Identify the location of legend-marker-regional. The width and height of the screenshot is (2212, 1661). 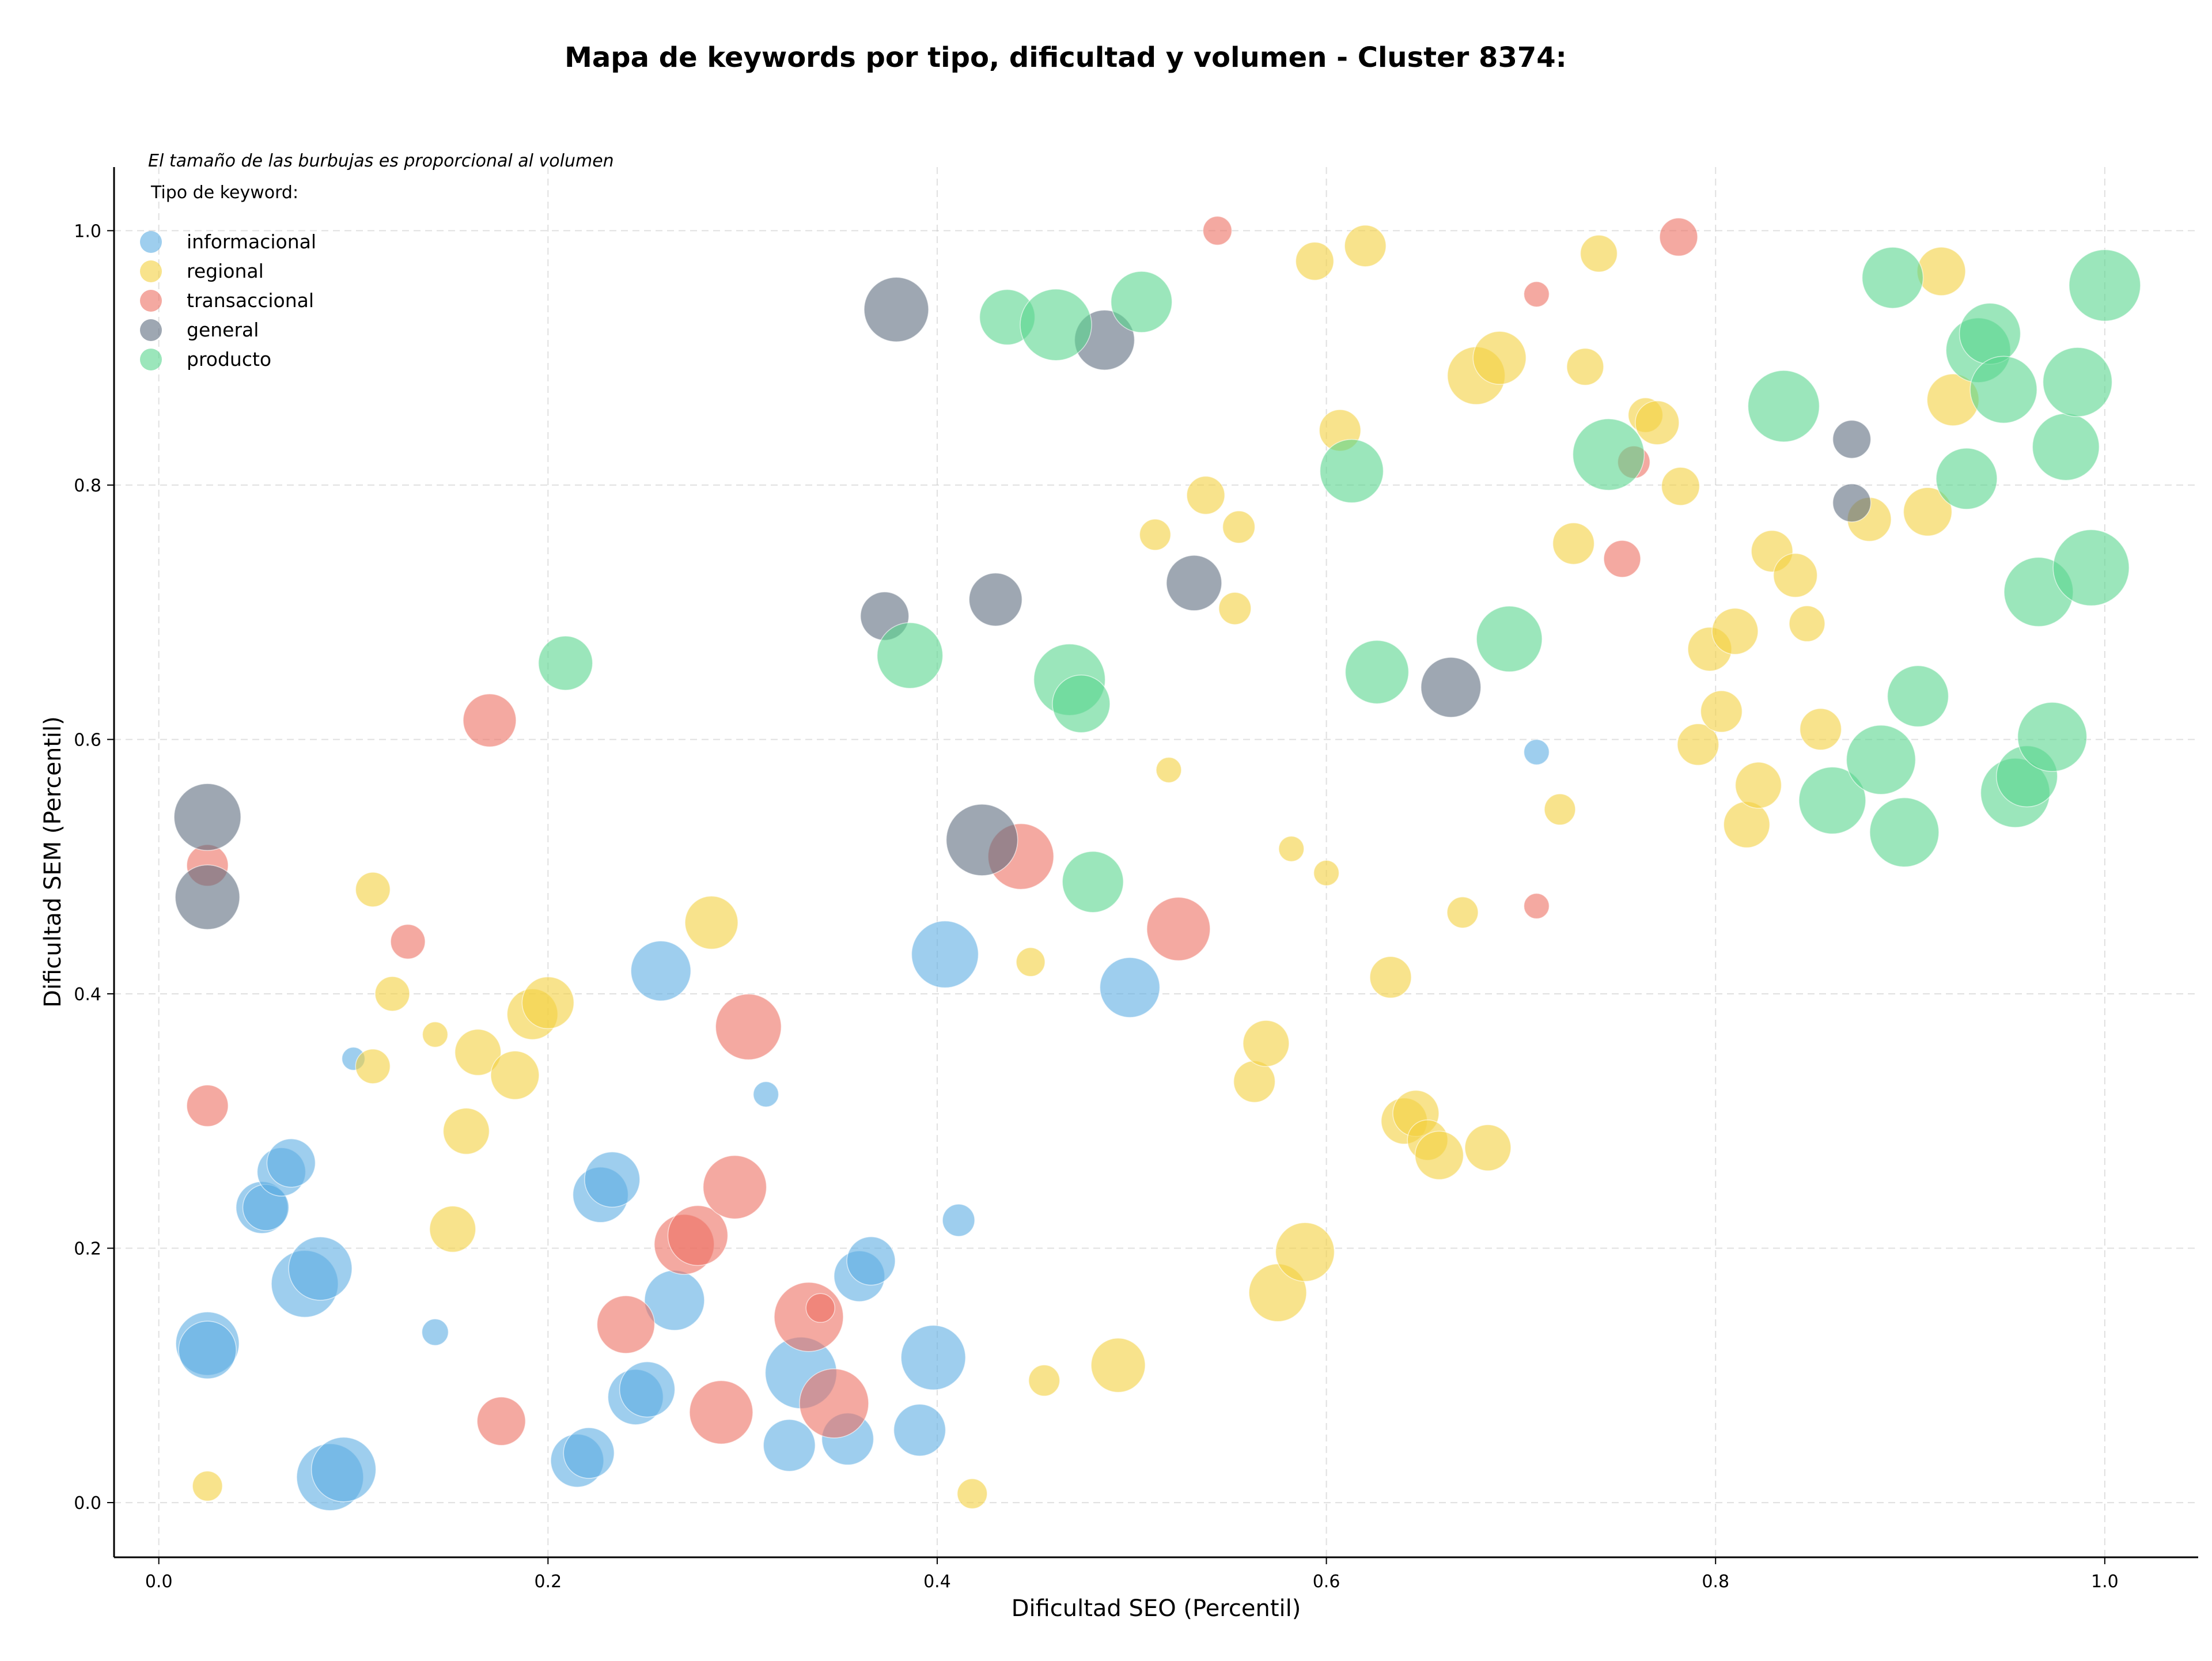
(151, 271).